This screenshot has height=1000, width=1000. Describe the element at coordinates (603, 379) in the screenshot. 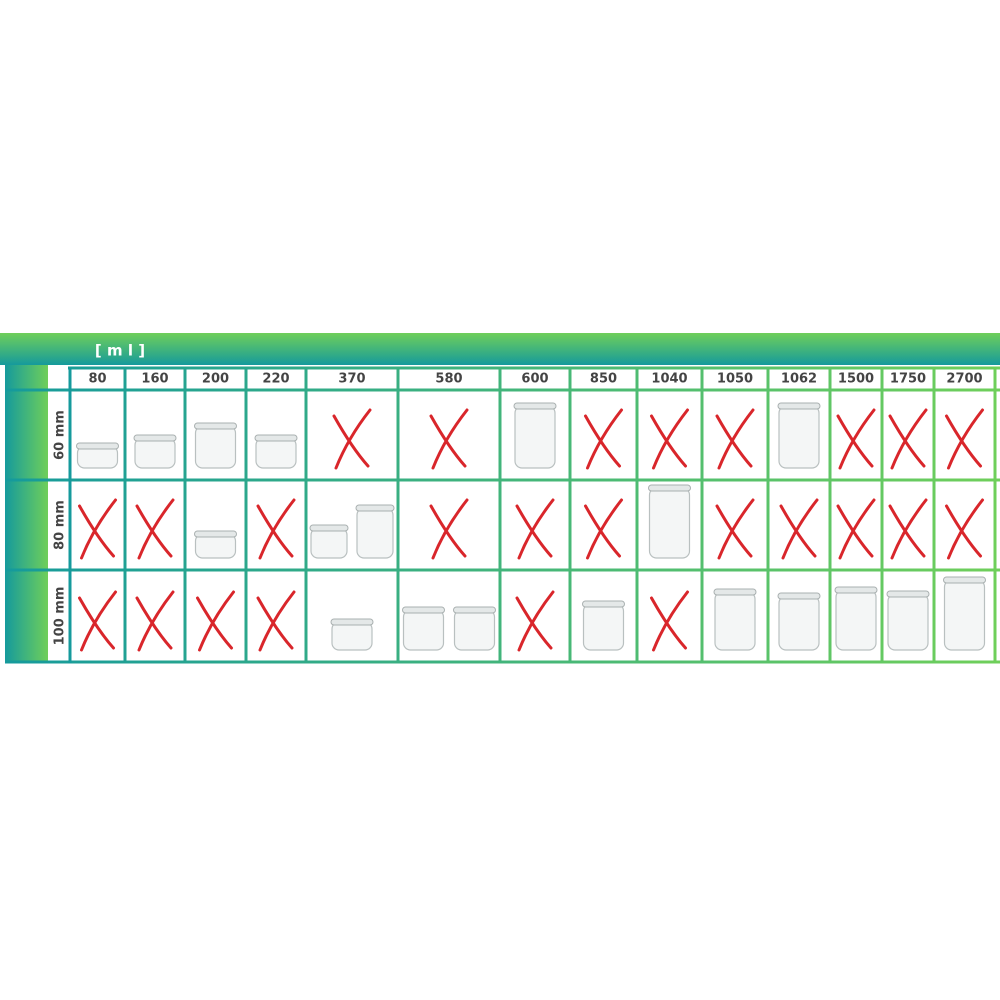

I see `column-header: 850` at that location.